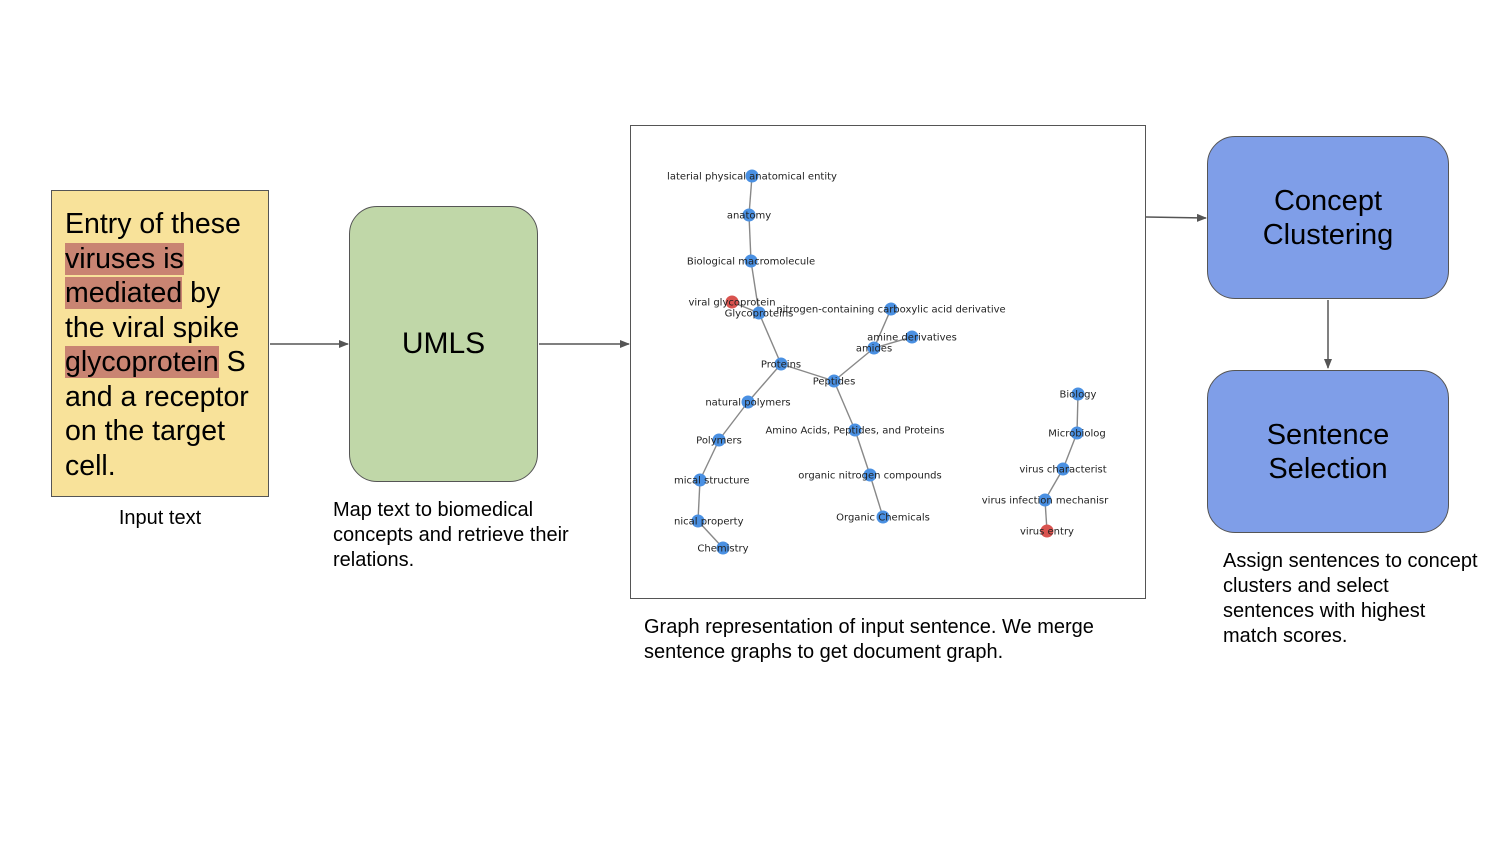  Describe the element at coordinates (124, 293) in the screenshot. I see `highlighted-text-segment: mediated` at that location.